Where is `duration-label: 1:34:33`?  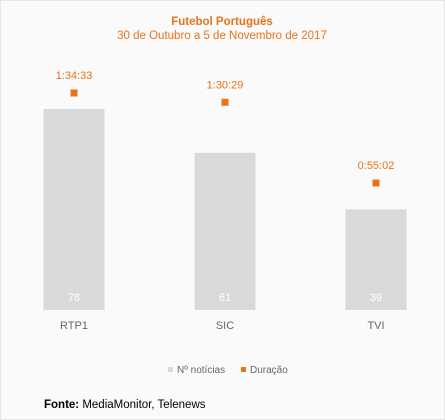
duration-label: 1:34:33 is located at coordinates (74, 76).